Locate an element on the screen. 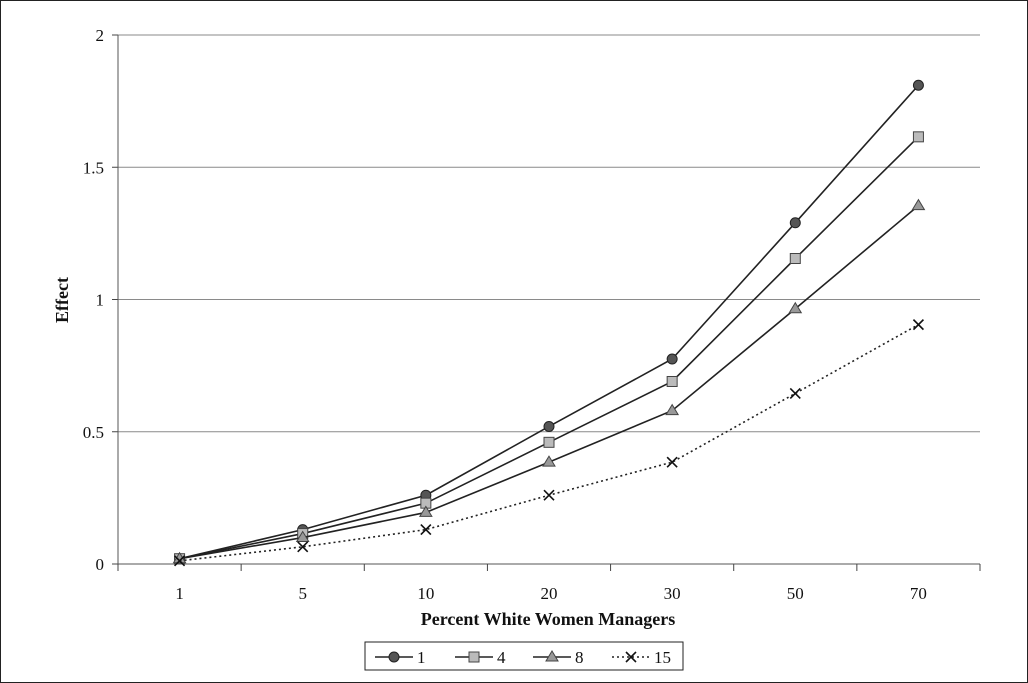 The width and height of the screenshot is (1028, 683). legend-item-4: 4 is located at coordinates (480, 657).